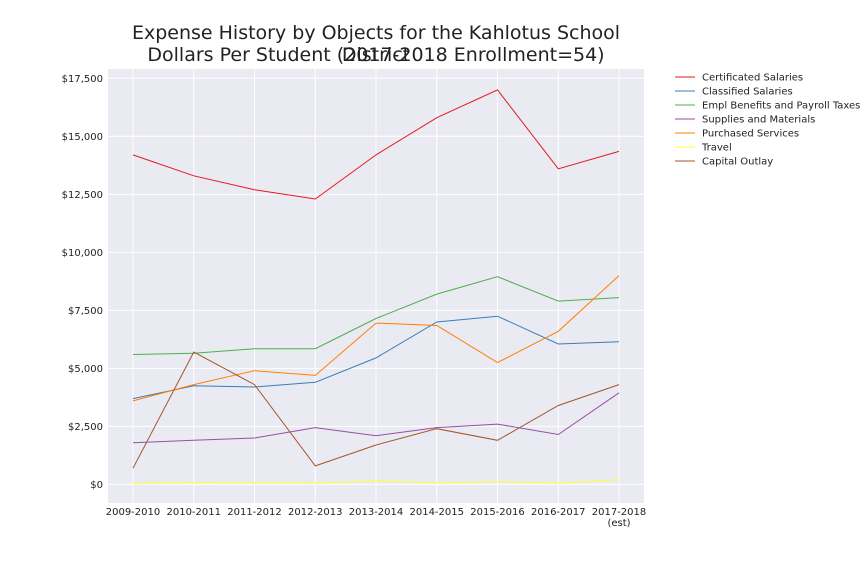 This screenshot has width=864, height=576. What do you see at coordinates (376, 357) in the screenshot?
I see `series-line-classified-salaries` at bounding box center [376, 357].